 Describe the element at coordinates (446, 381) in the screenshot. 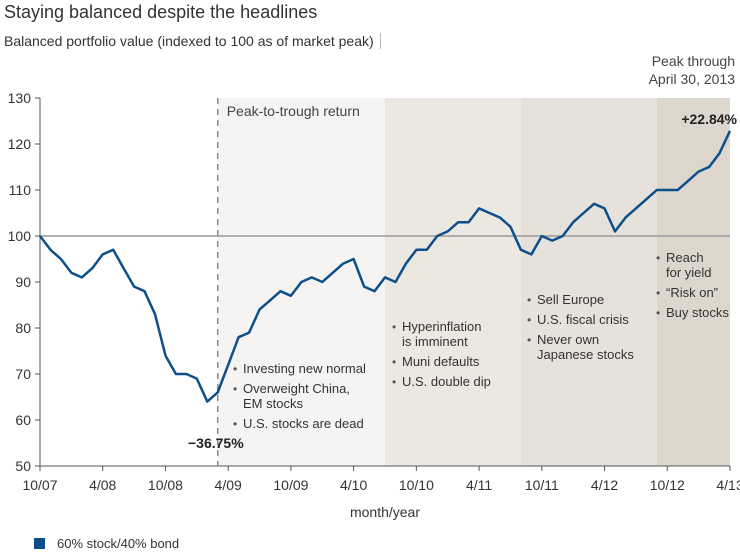

I see `annotation-2010-item: U.S. double dip` at that location.